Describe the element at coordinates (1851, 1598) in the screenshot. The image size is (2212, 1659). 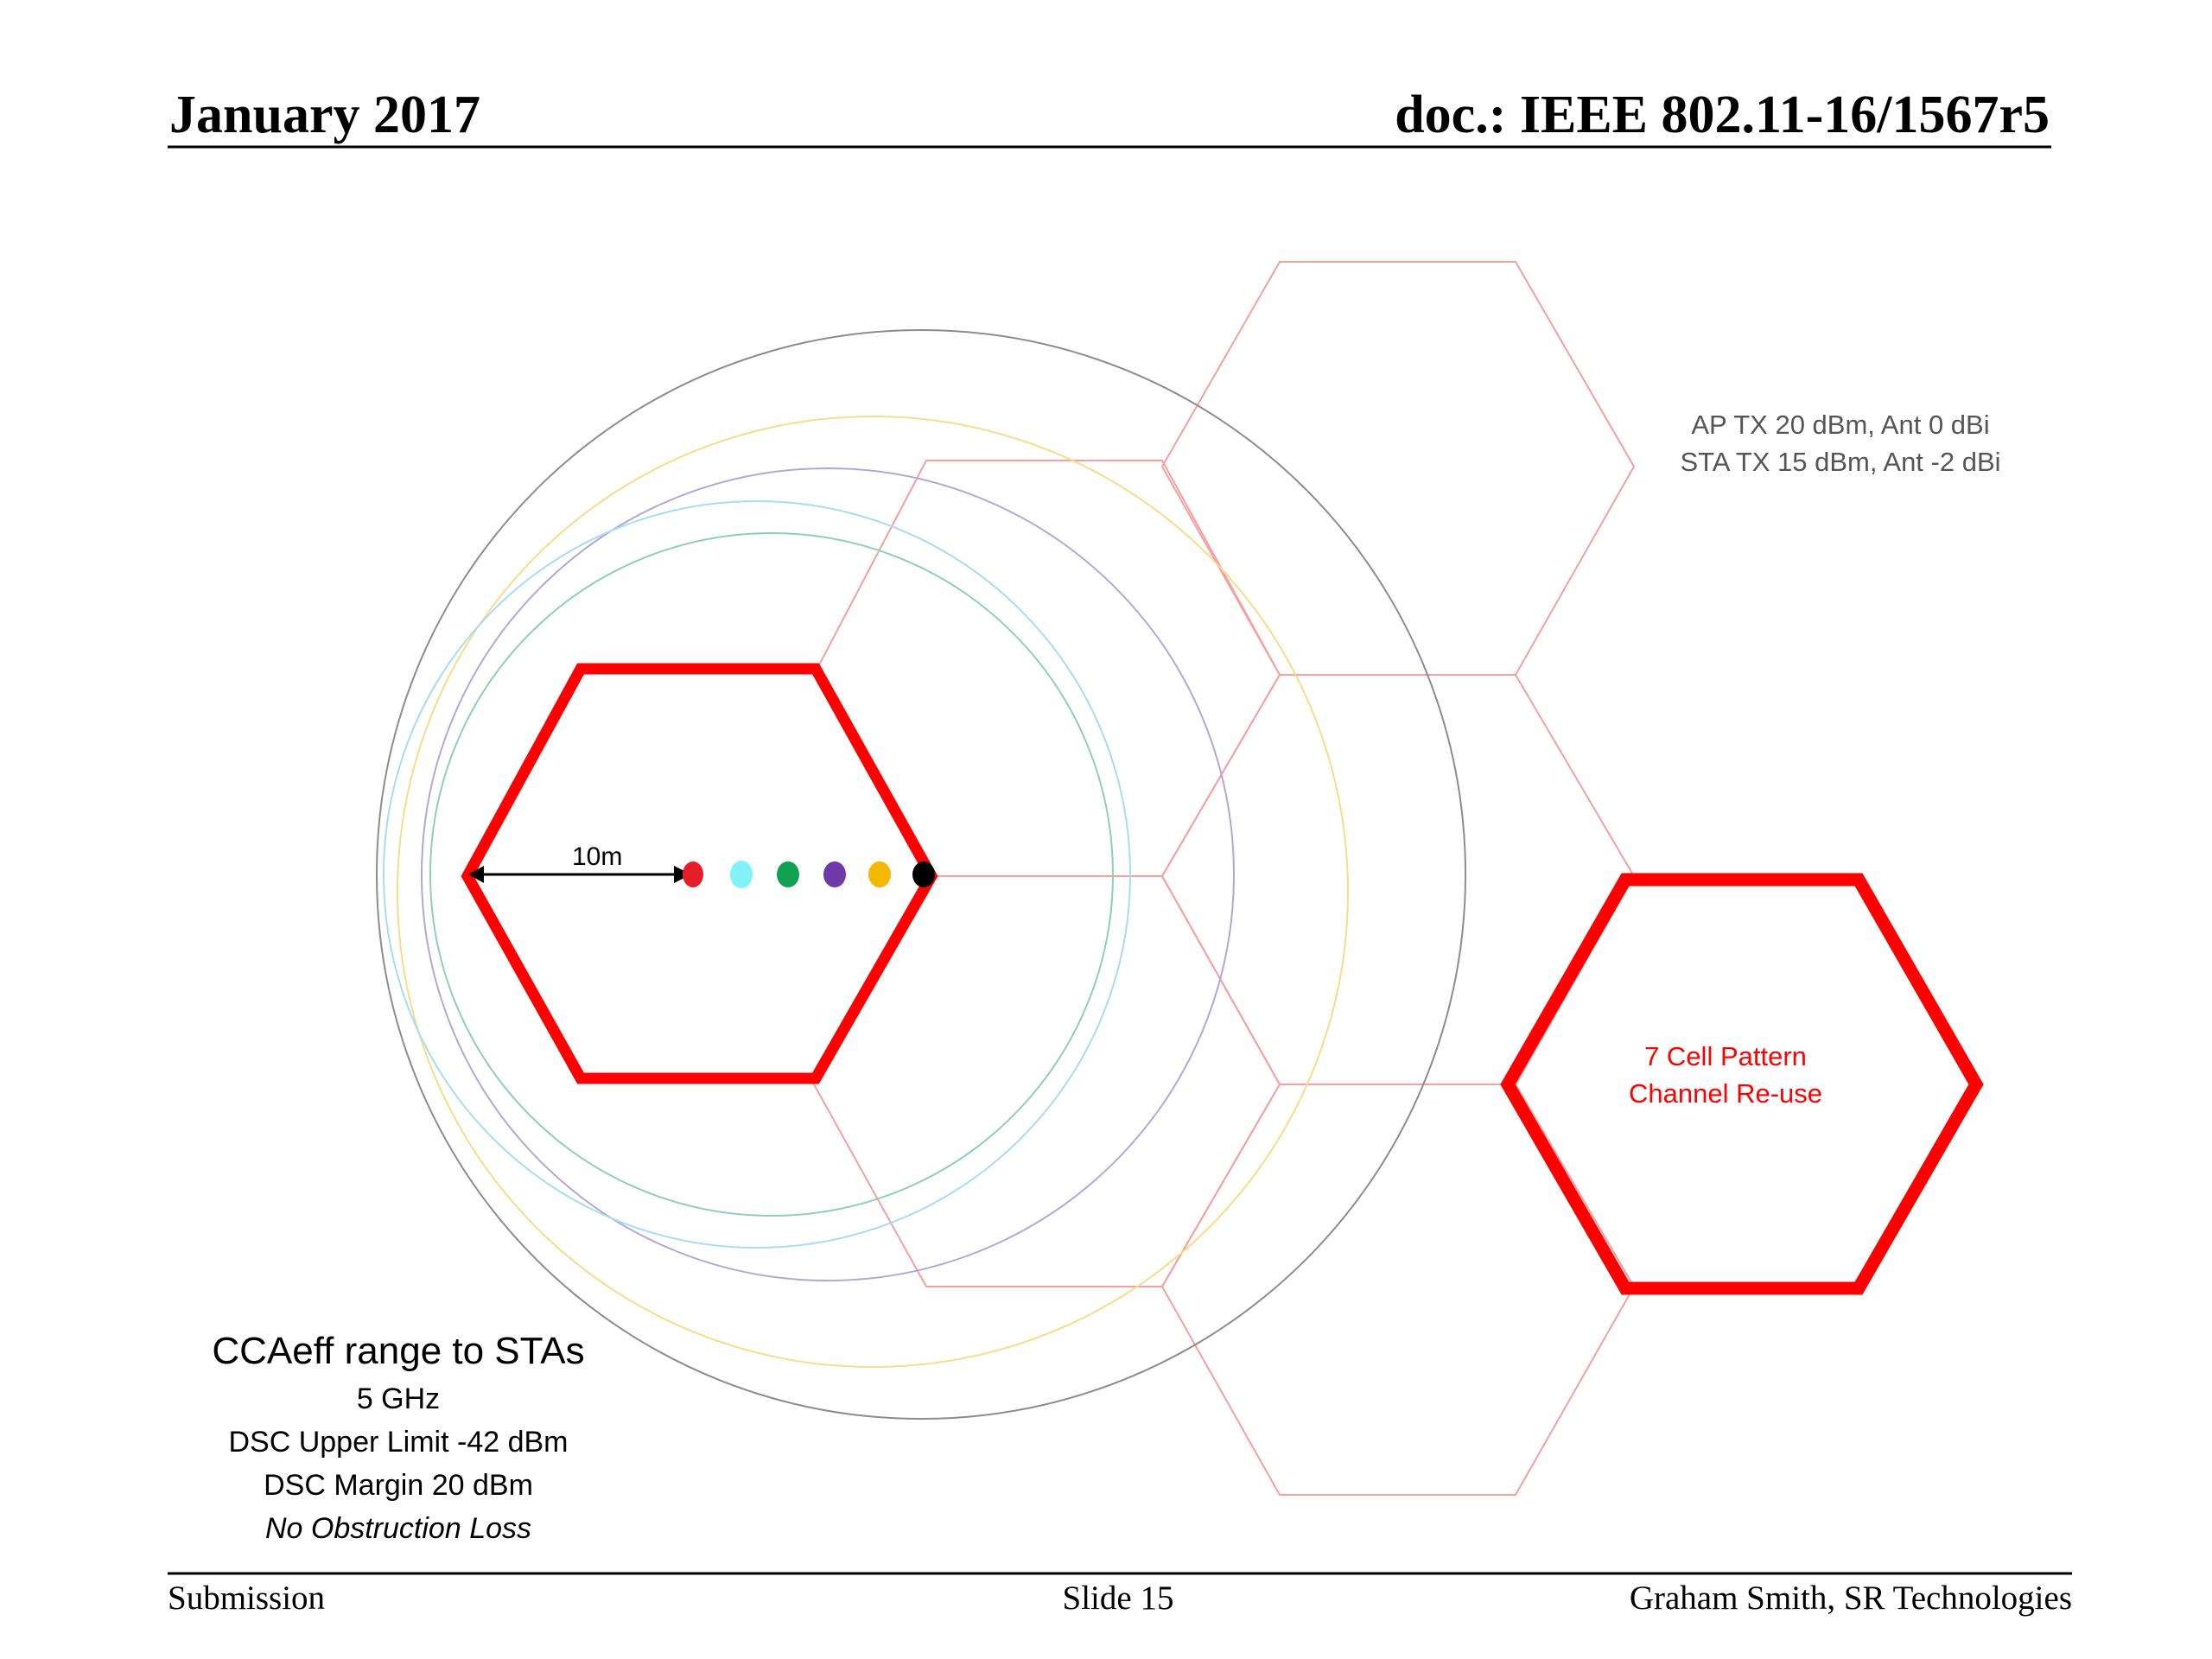
I see `footer-right: Graham Smith, SR Technologies` at that location.